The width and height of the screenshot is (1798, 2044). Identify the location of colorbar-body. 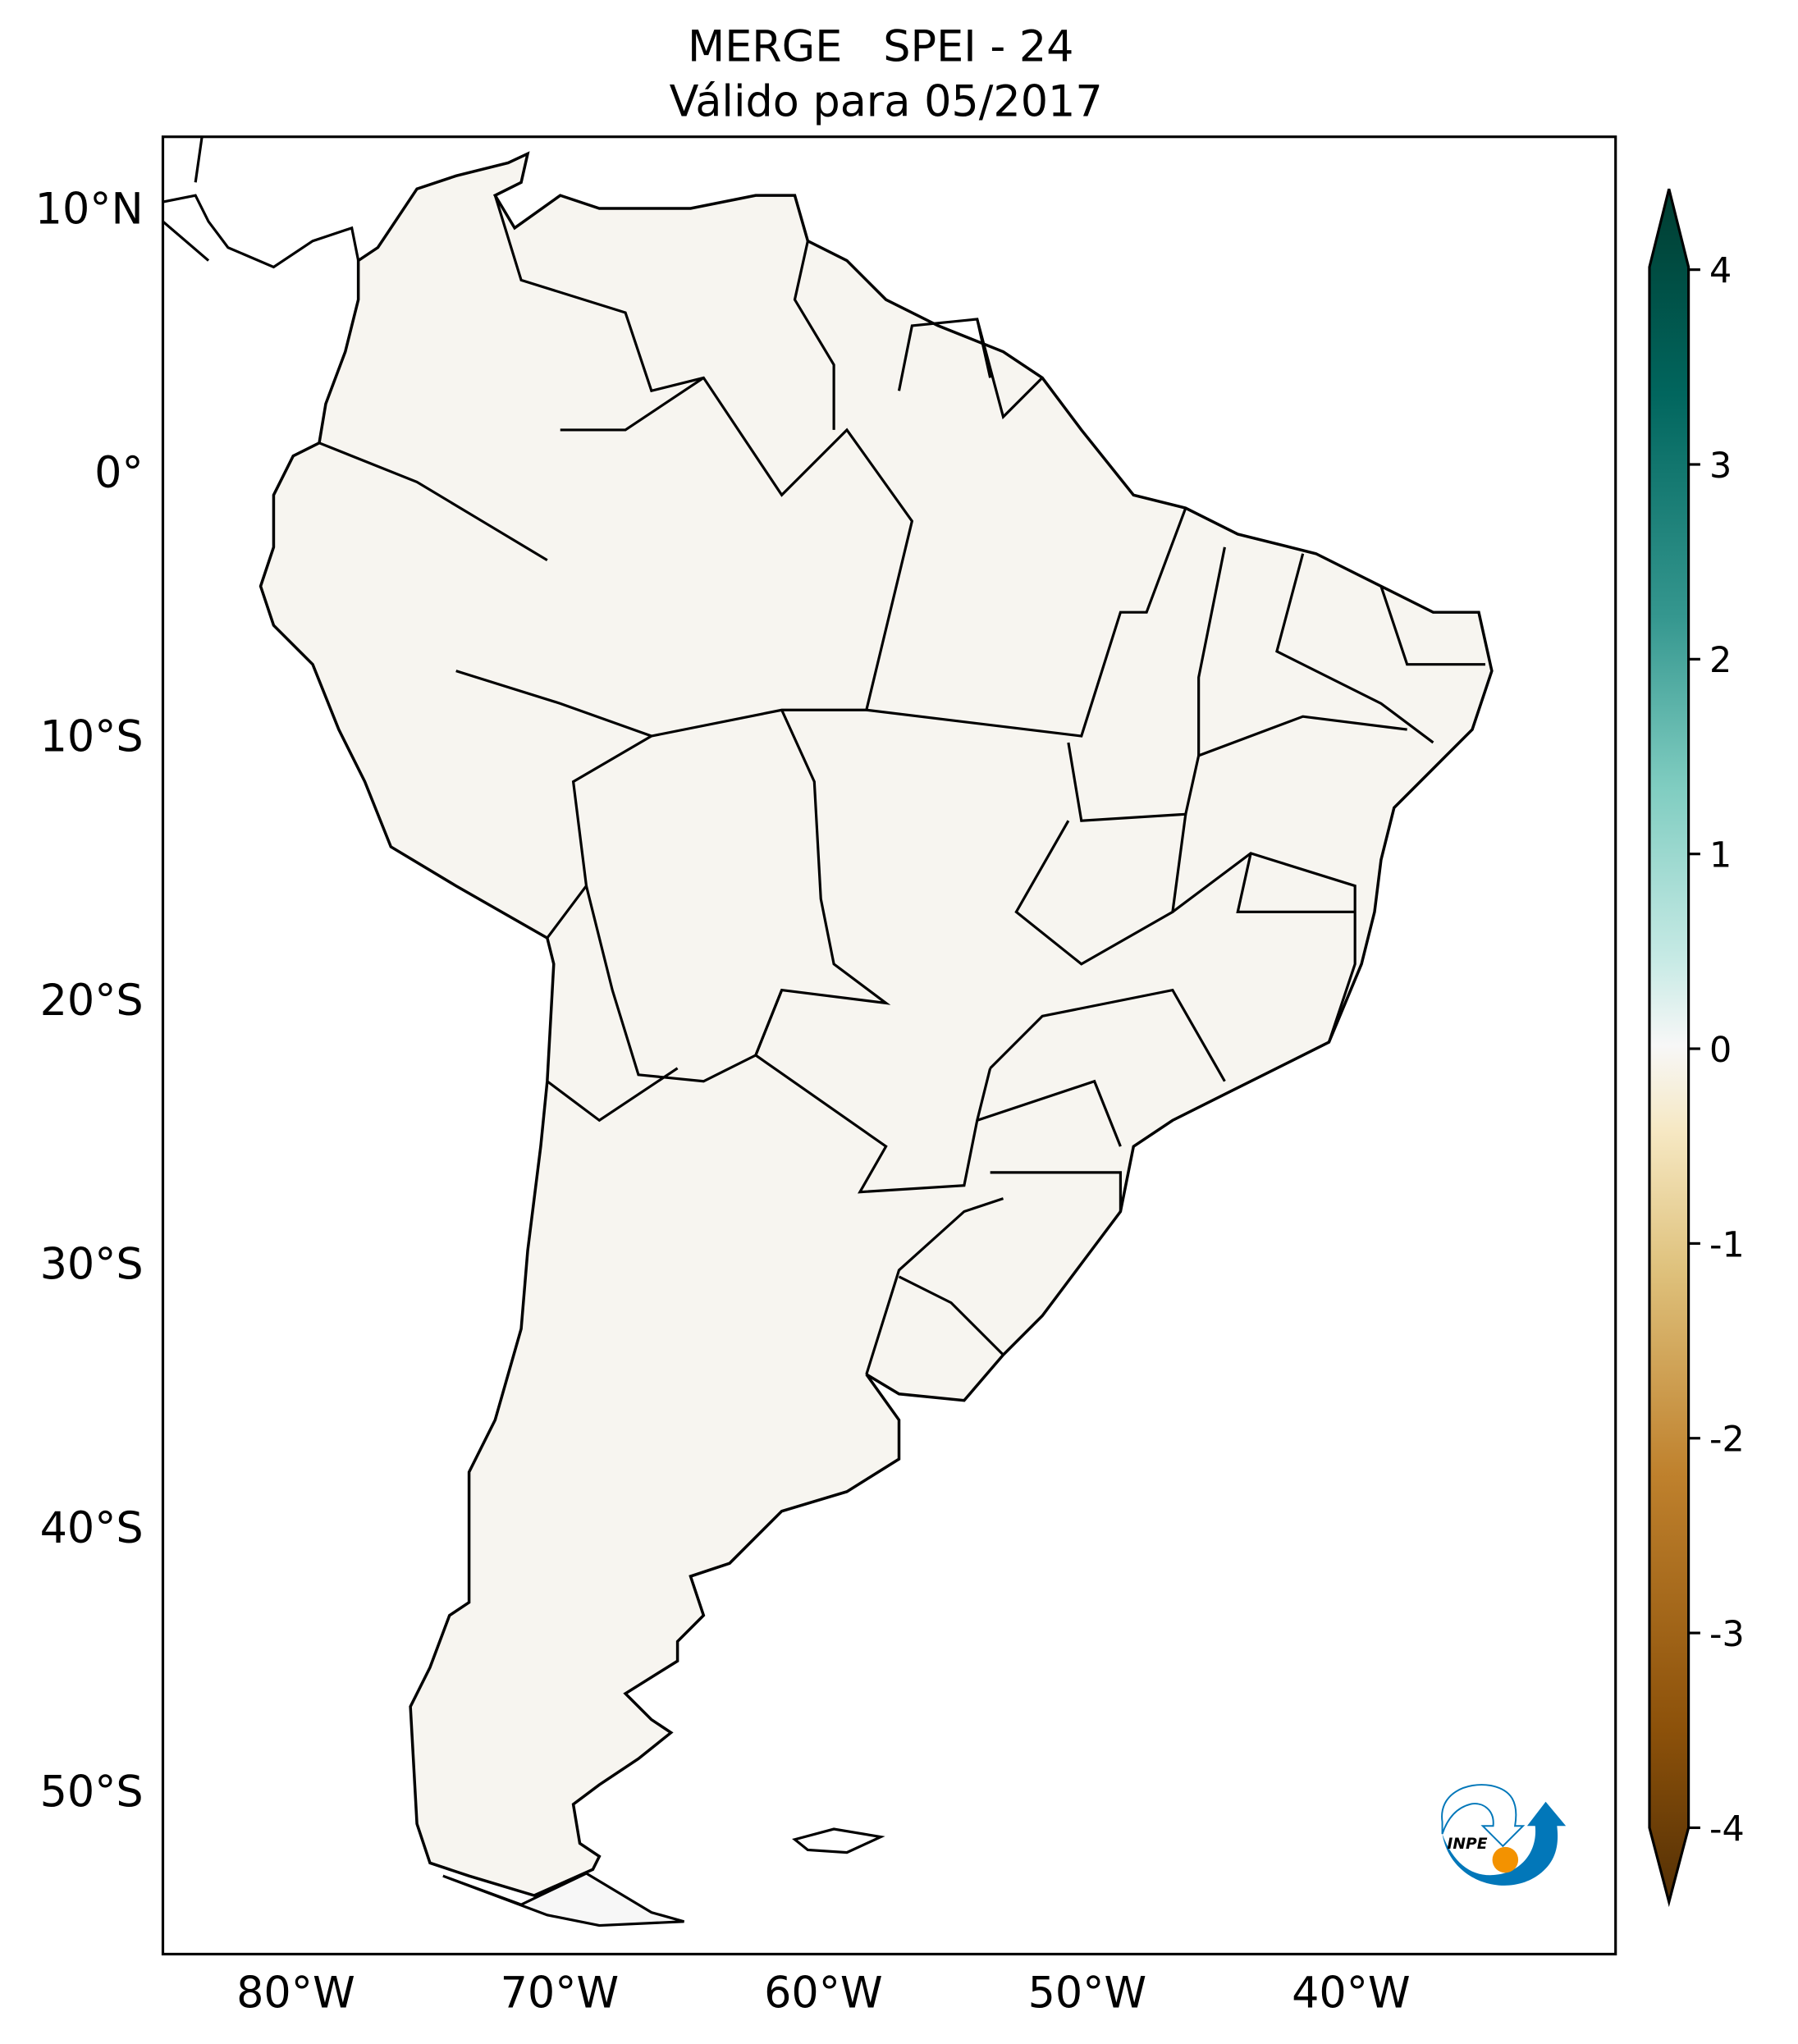
(1669, 1048).